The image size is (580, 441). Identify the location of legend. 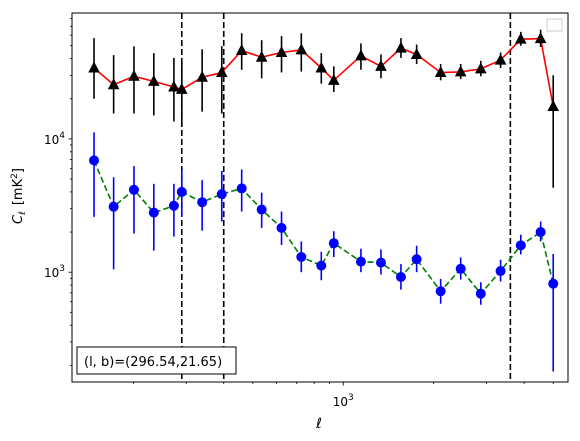
(554, 25).